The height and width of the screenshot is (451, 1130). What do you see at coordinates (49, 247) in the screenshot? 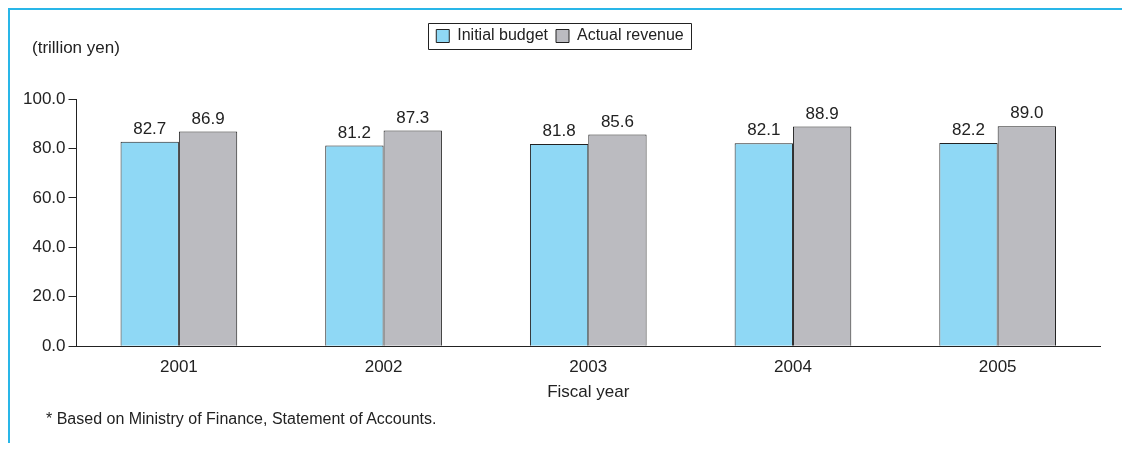
I see `y-tick-label: 40.0` at bounding box center [49, 247].